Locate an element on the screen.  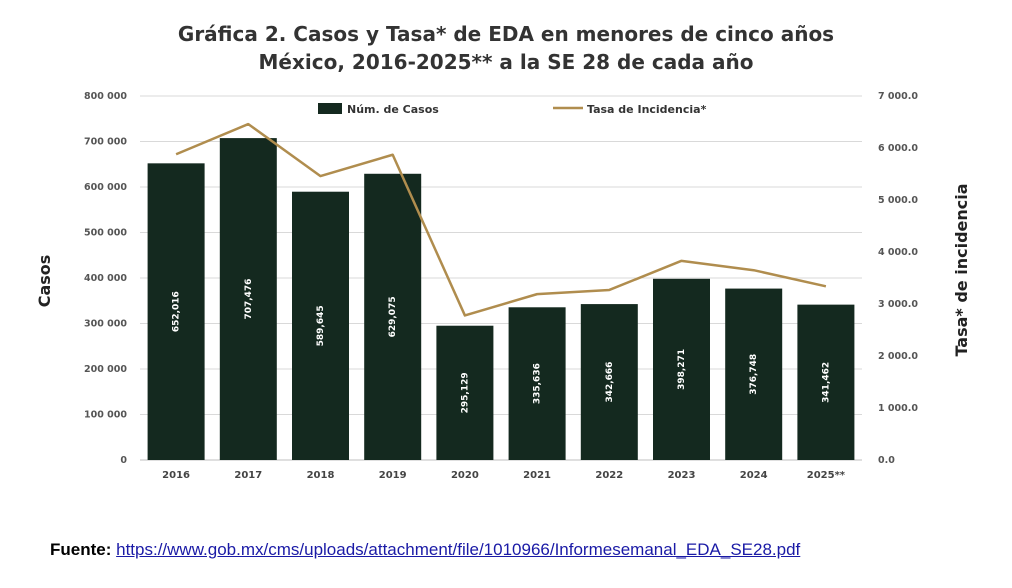
bar-value-label: 342,666 is located at coordinates (610, 382).